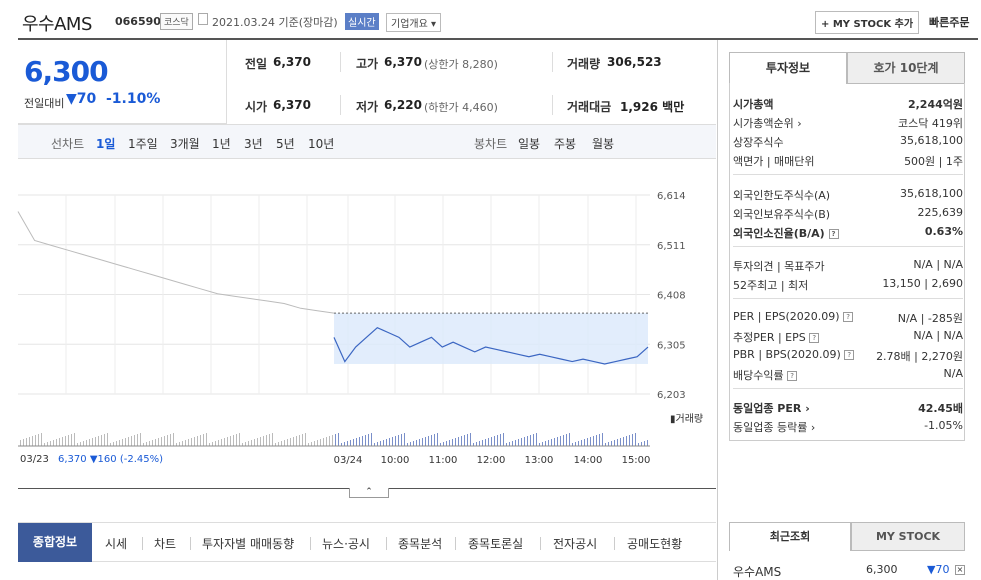 This screenshot has height=580, width=981. Describe the element at coordinates (603, 144) in the screenshot. I see `candle-monthly: 월봉` at that location.